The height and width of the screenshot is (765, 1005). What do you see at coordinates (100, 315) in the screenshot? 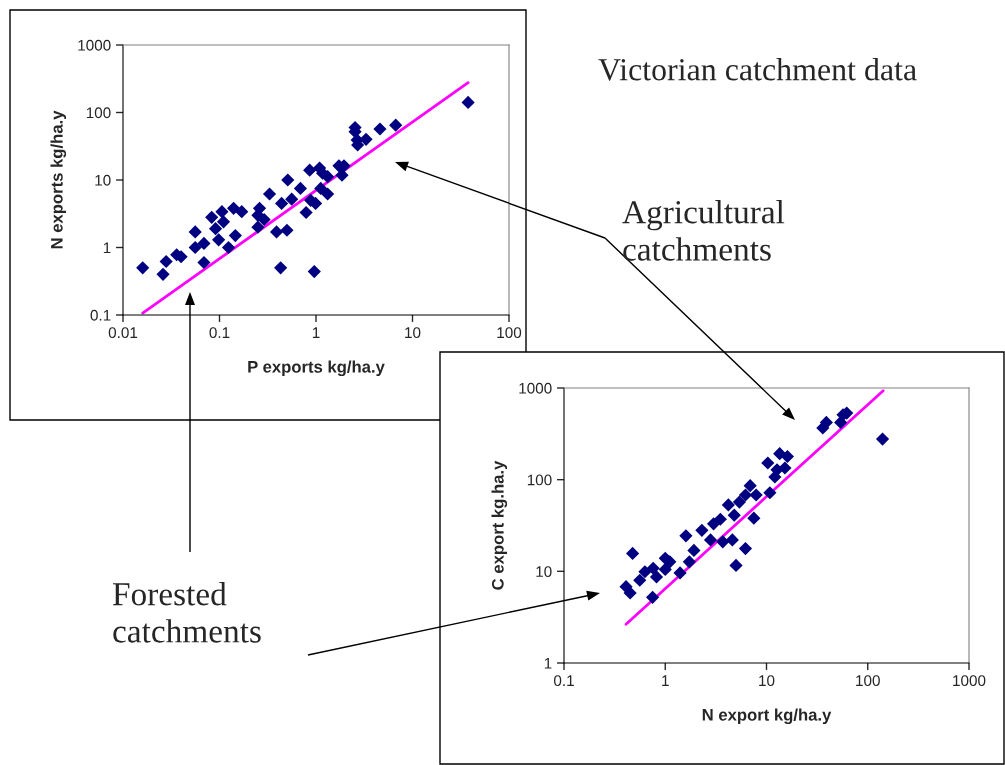
I see `y-tick-label: 0.1` at bounding box center [100, 315].